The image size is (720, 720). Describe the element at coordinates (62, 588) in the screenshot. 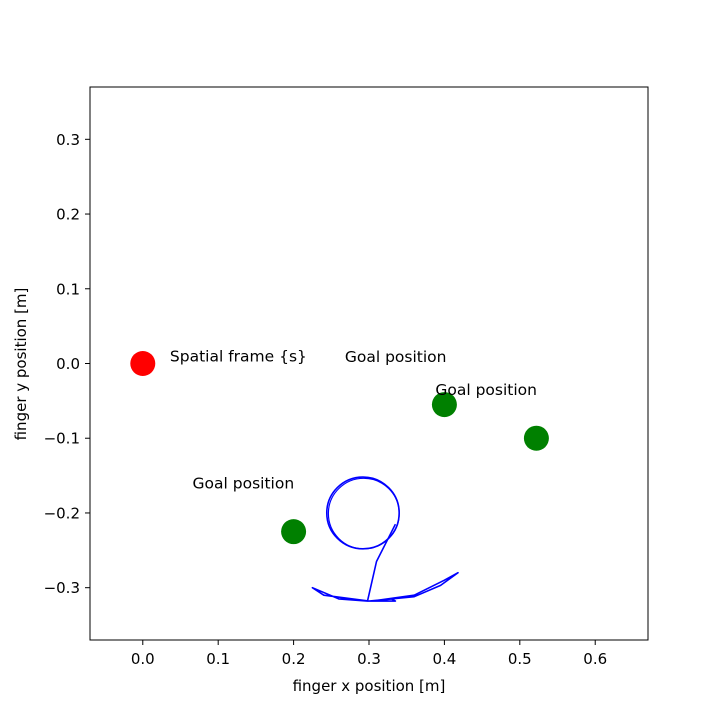

I see `y-tick-label-0: −0.3` at that location.